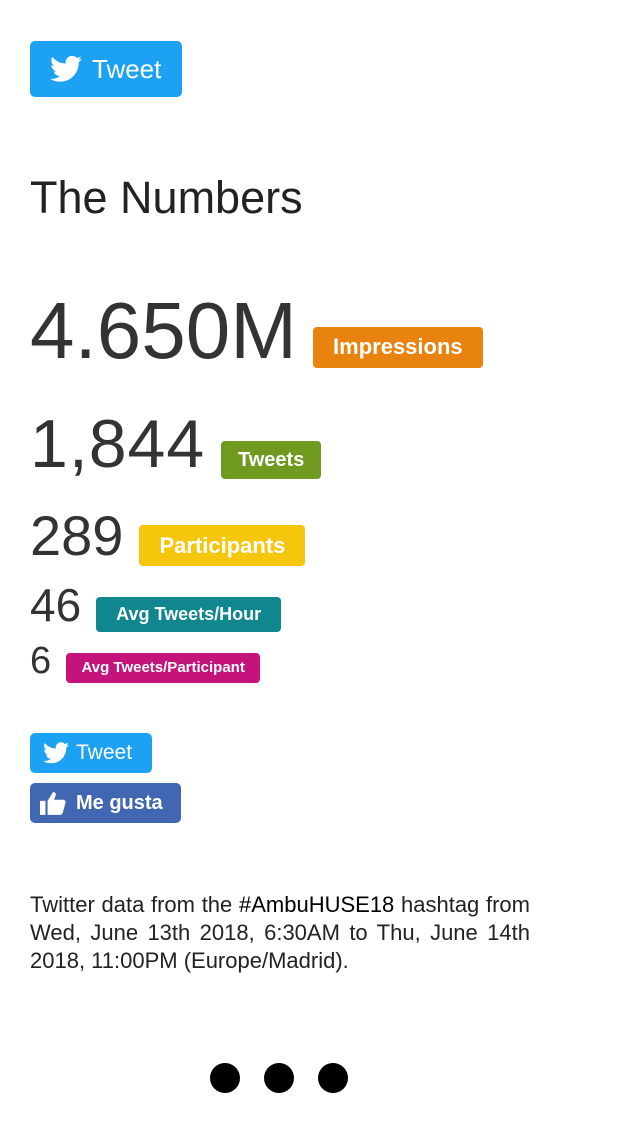  Describe the element at coordinates (77, 535) in the screenshot. I see `stat-value: 289` at that location.